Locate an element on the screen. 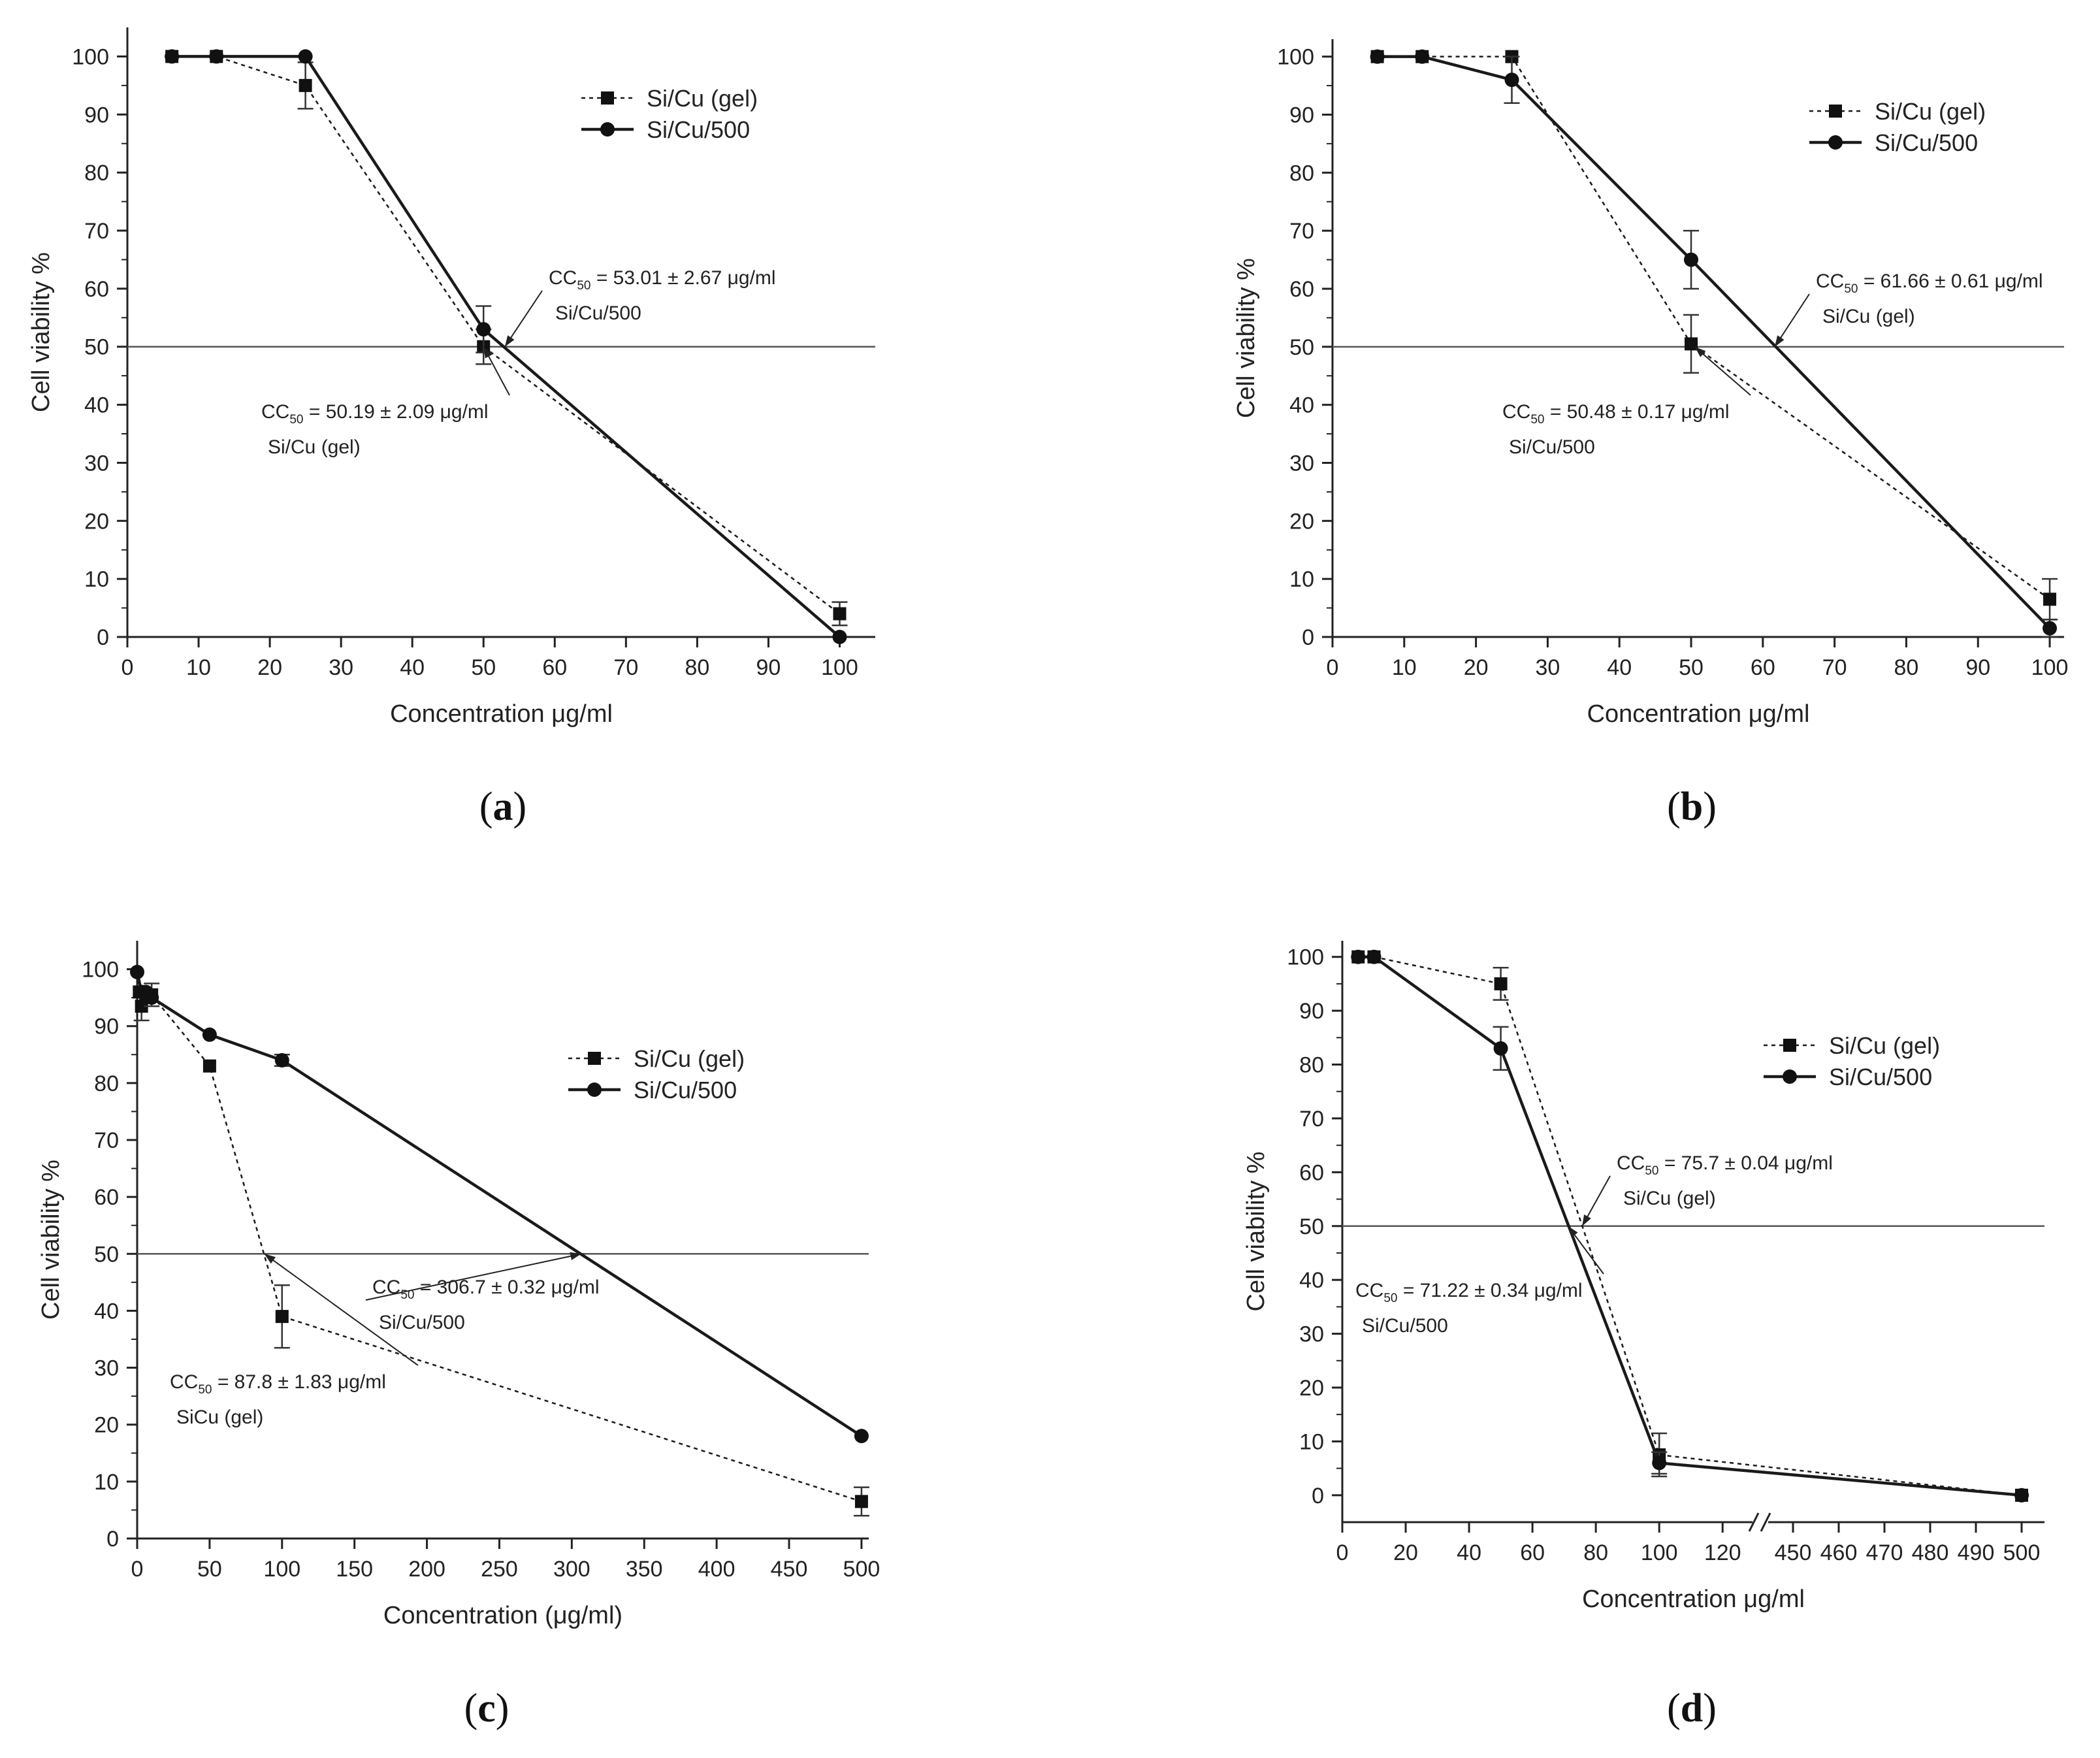 The image size is (2100, 1758). x-tick-label: 460 is located at coordinates (1839, 1552).